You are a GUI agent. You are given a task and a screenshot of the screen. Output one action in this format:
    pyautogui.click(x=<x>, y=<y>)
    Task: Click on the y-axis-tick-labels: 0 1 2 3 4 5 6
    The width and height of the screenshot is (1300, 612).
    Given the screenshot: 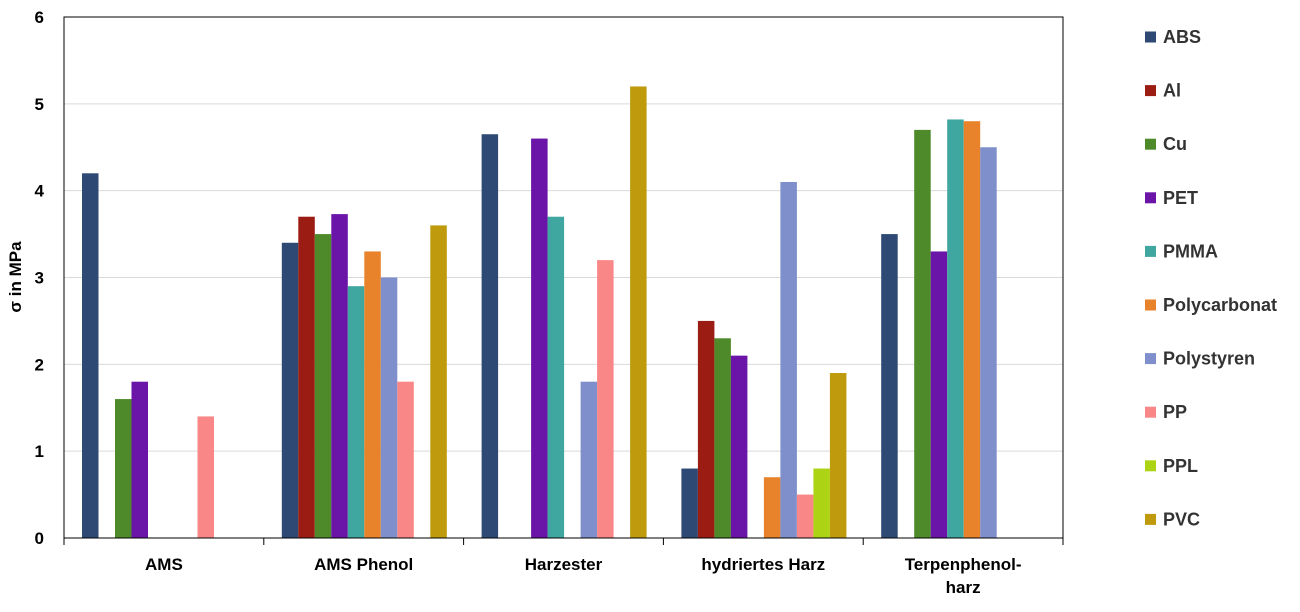 What is the action you would take?
    pyautogui.click(x=40, y=278)
    